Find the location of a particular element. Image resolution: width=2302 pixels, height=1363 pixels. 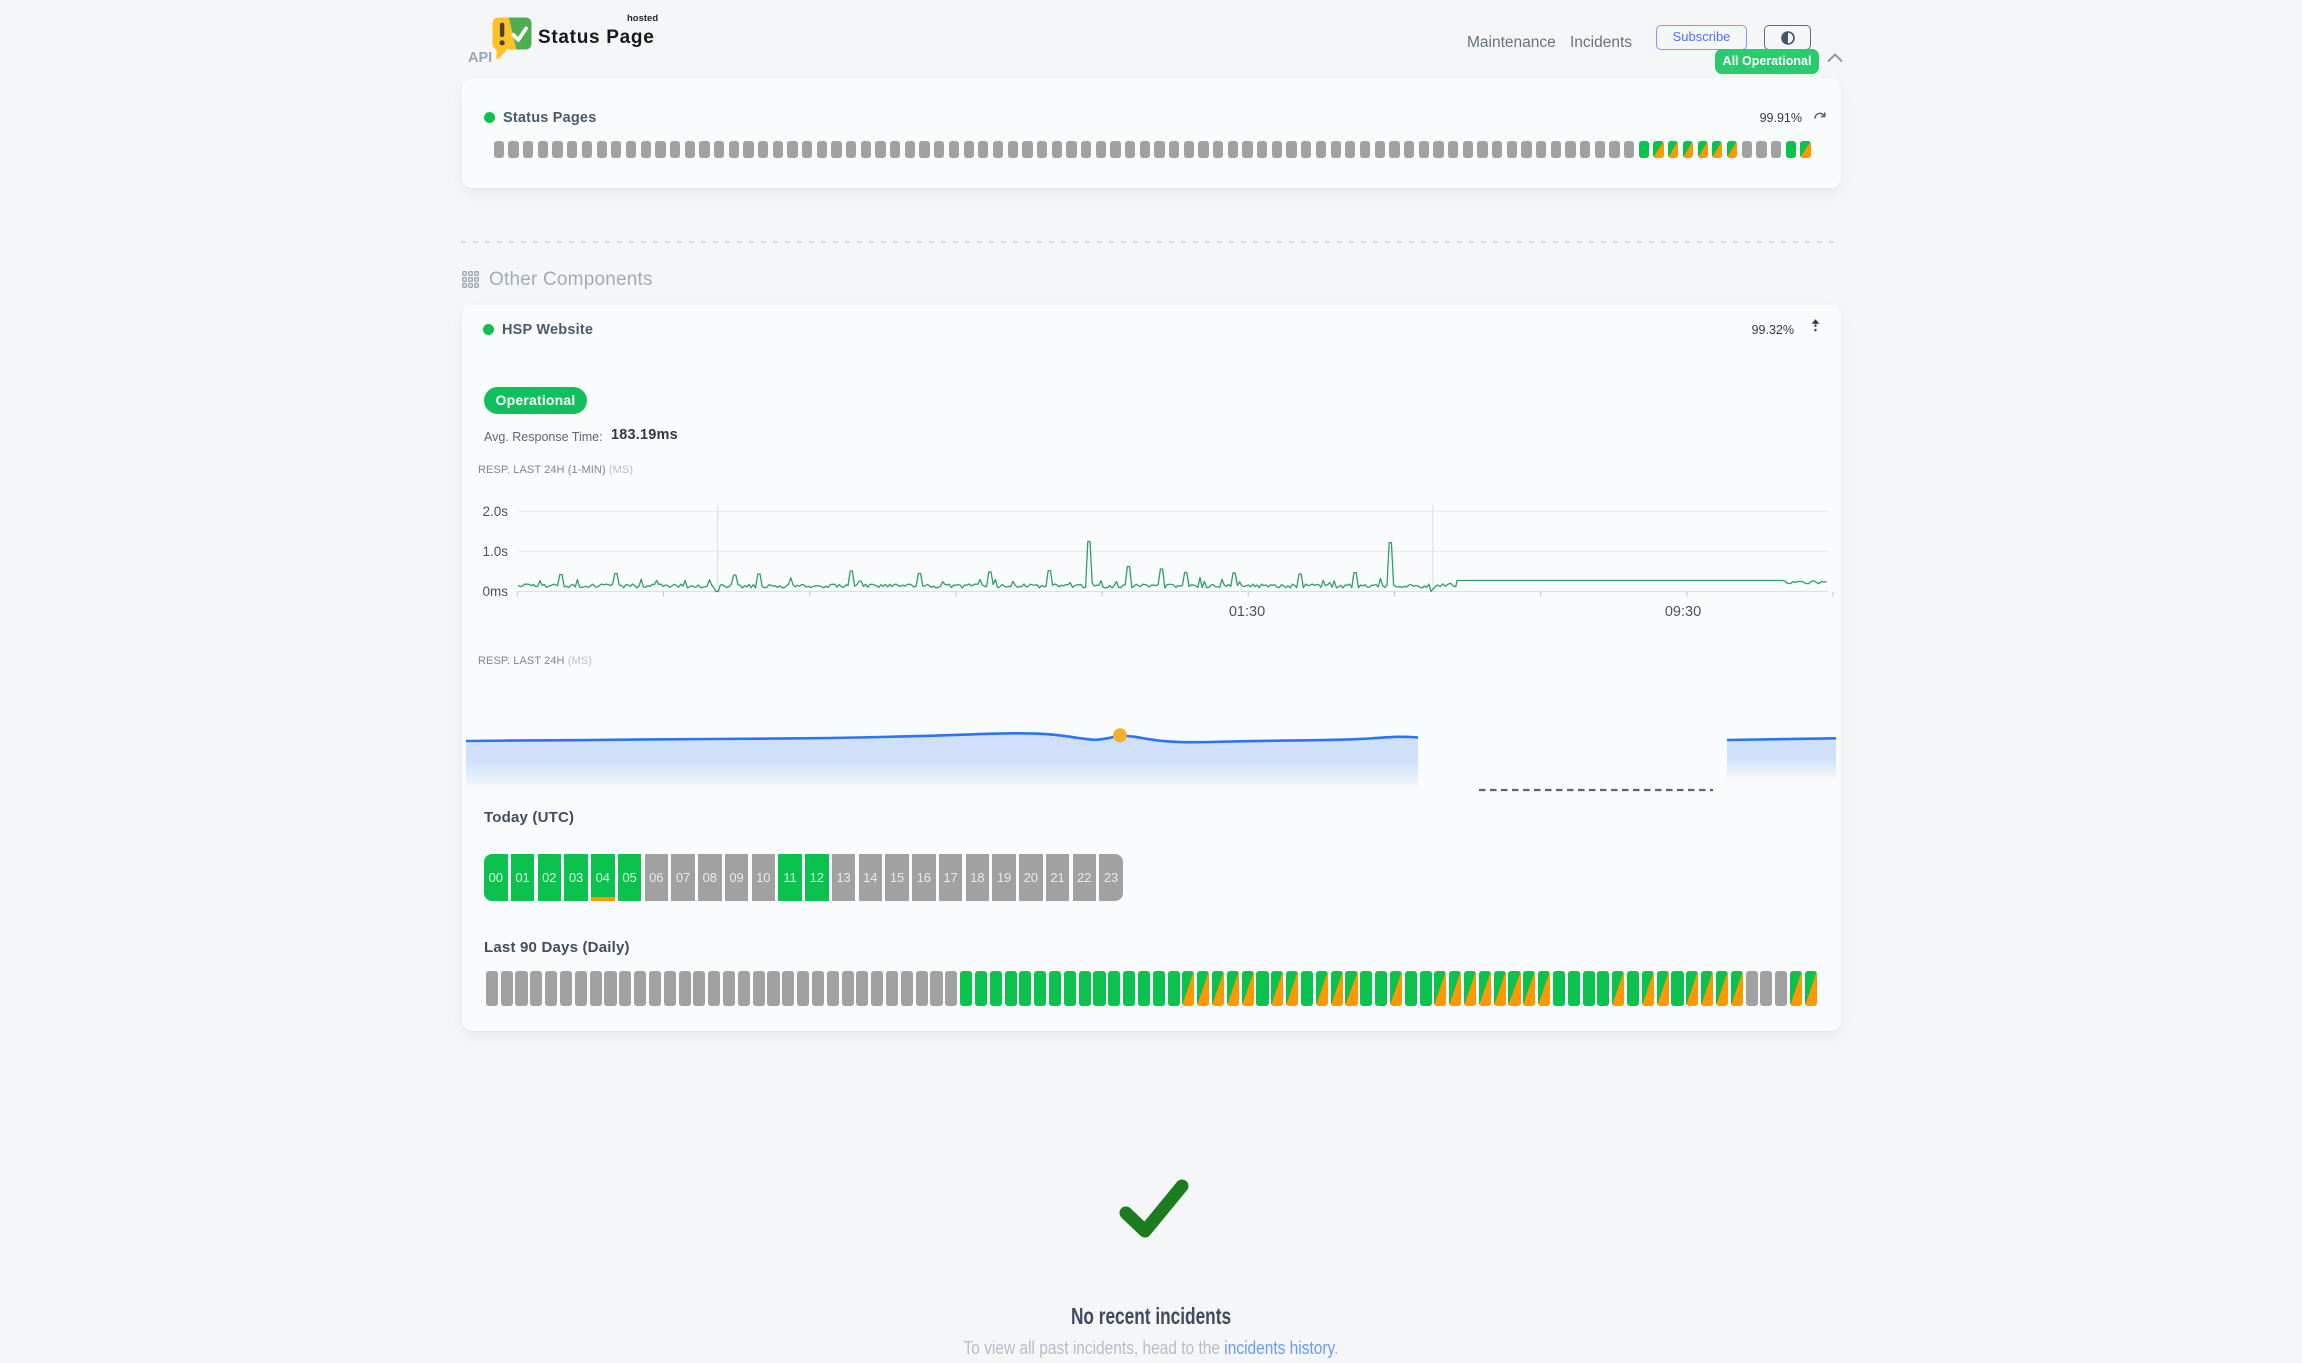

svg-text: 09:30 is located at coordinates (1683, 612).